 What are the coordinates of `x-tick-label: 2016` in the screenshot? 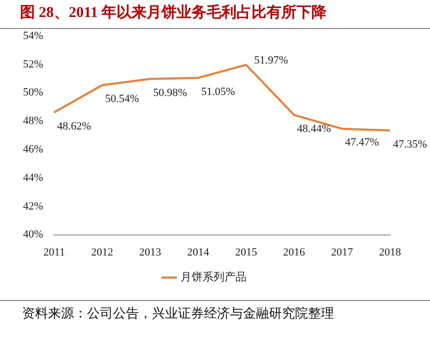 It's located at (294, 252).